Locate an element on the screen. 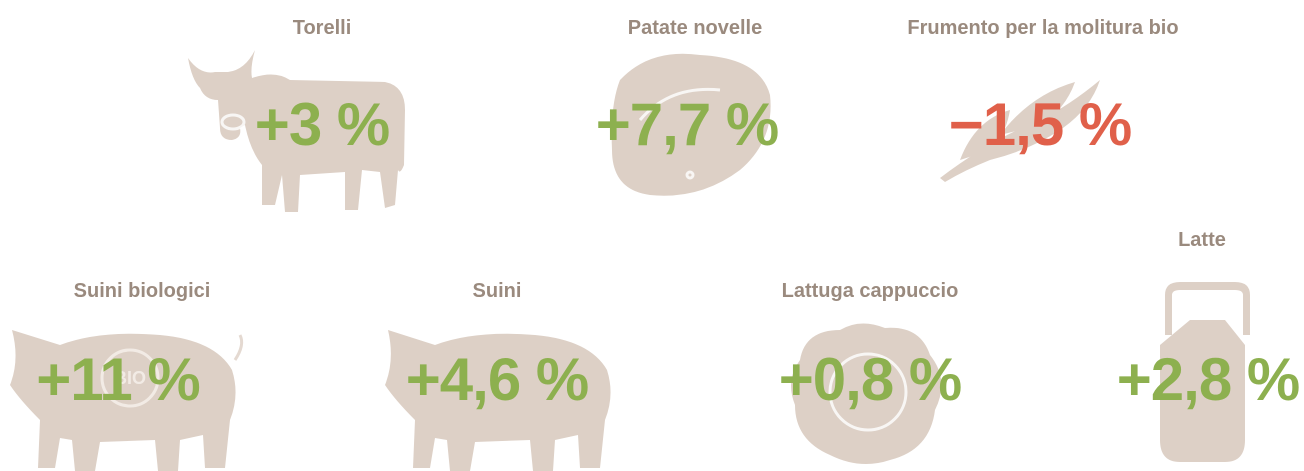  pig-icon: BIO is located at coordinates (127, 400).